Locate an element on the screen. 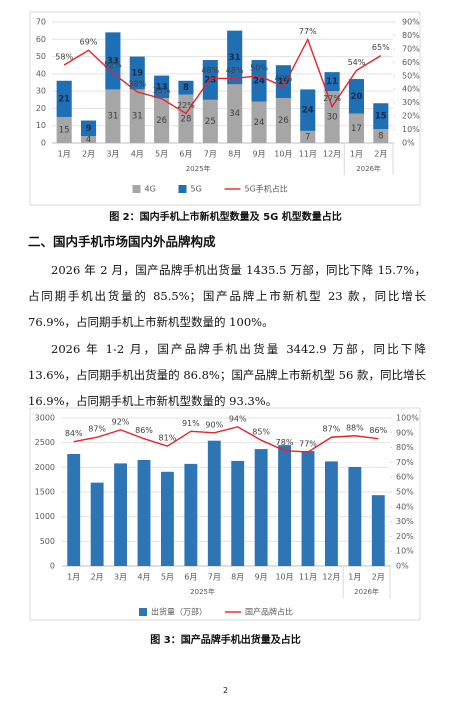 The image size is (451, 709). line-label: 65% is located at coordinates (381, 47).